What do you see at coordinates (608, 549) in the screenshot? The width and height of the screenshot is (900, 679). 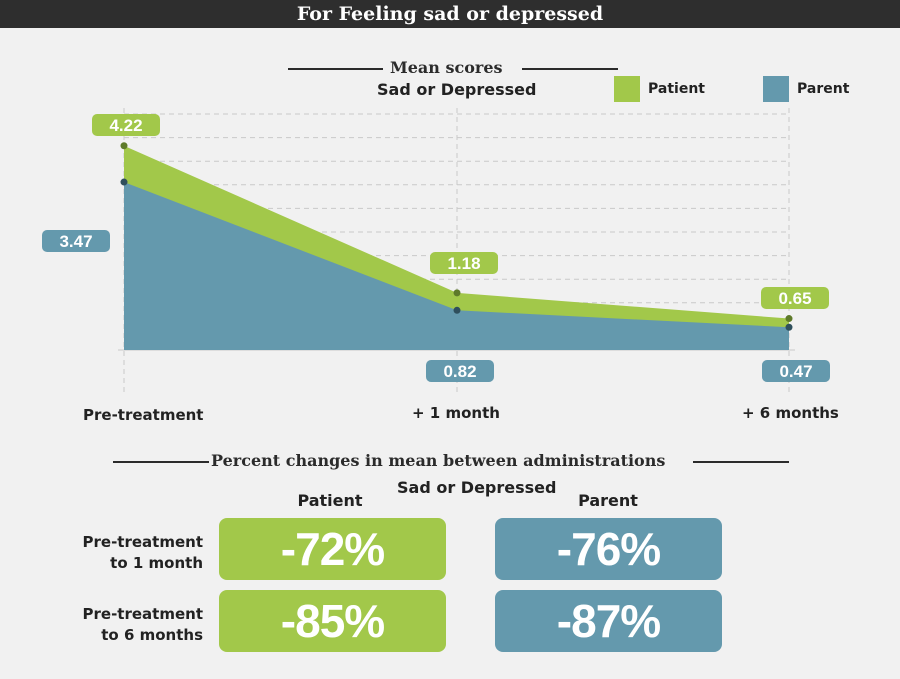 I see `parent-change-1-month: -76%` at bounding box center [608, 549].